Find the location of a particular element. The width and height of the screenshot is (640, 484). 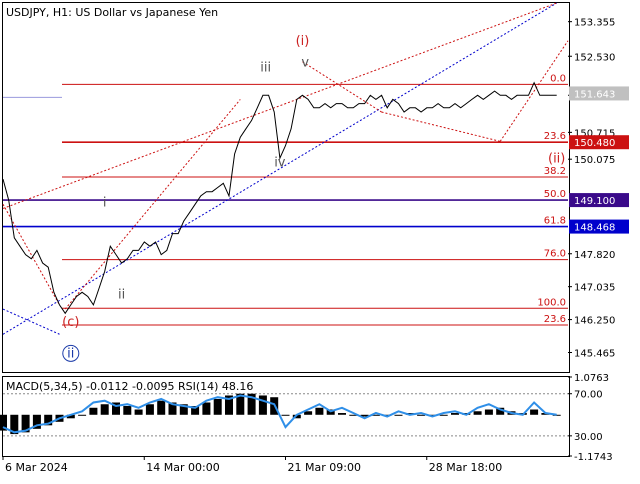

indicator-tick-label: -1.1743 is located at coordinates (593, 457).